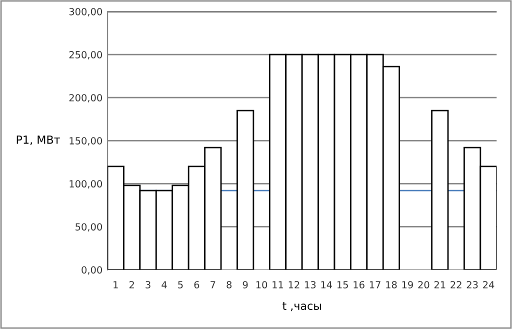  I want to click on x-tick-label: 12, so click(294, 284).